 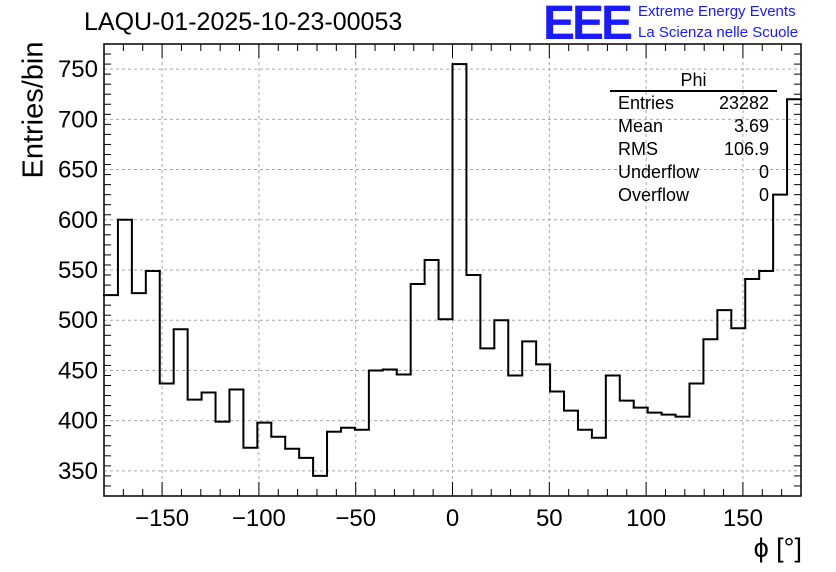 What do you see at coordinates (646, 518) in the screenshot?
I see `x-tick-label: 100` at bounding box center [646, 518].